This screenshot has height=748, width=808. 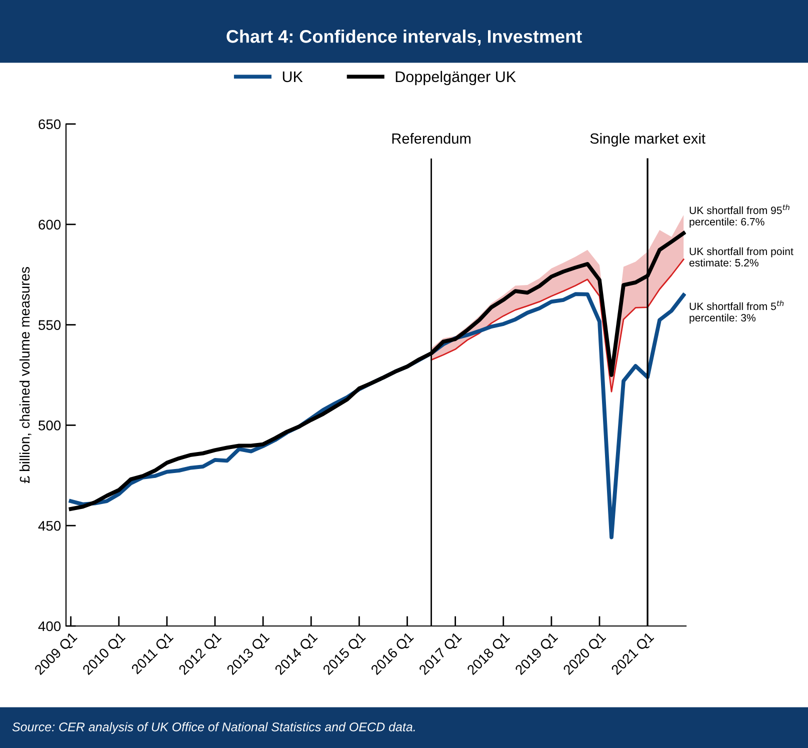 What do you see at coordinates (49, 425) in the screenshot?
I see `y-tick-label: 500` at bounding box center [49, 425].